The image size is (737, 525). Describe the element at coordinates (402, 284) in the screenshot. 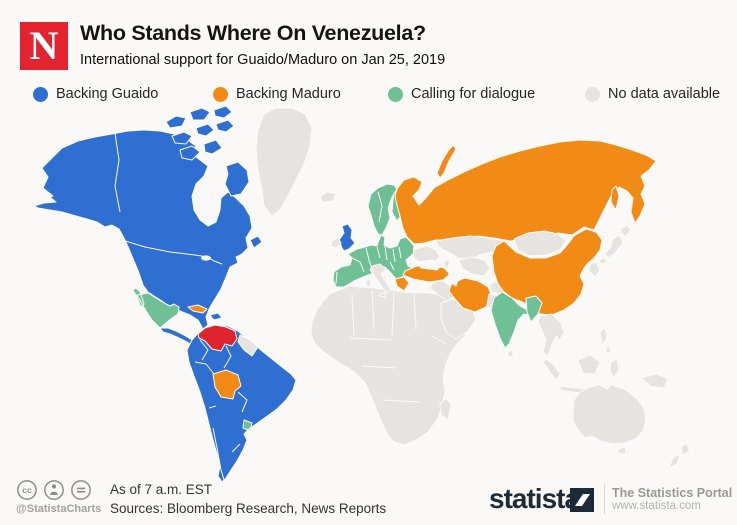

I see `map-region-greece` at that location.